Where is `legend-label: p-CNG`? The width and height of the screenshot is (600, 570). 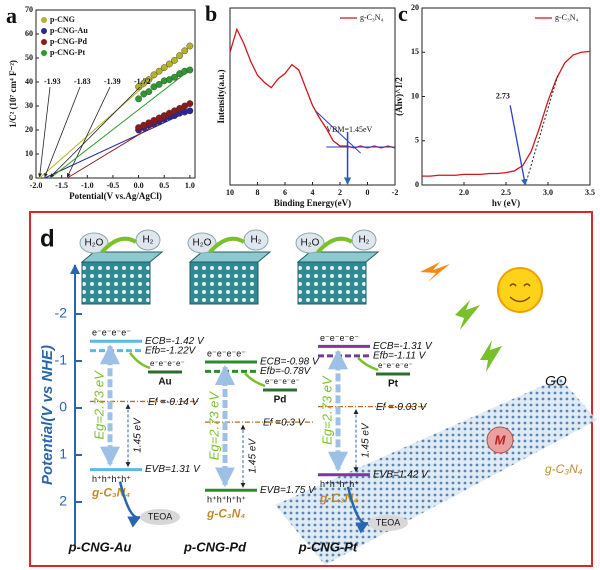
legend-label: p-CNG is located at coordinates (62, 19).